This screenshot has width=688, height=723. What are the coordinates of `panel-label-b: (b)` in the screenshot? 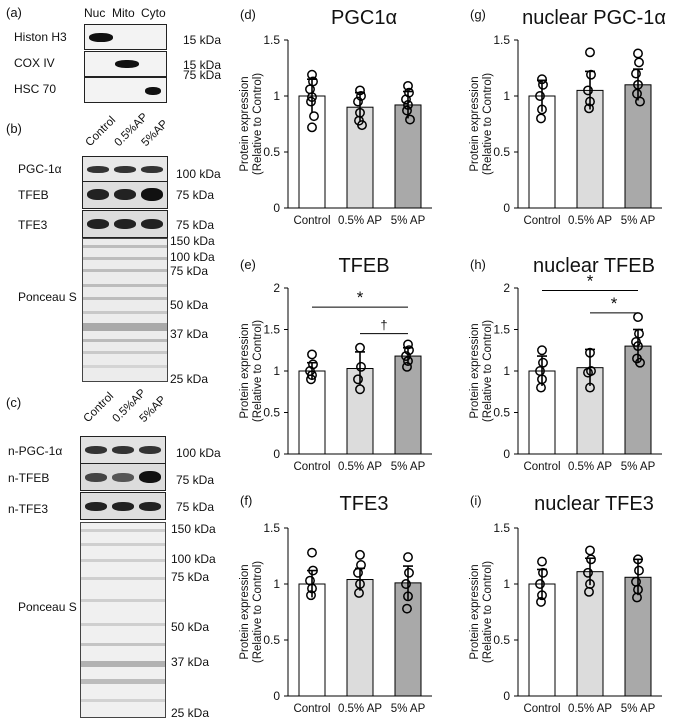 It's located at (14, 128).